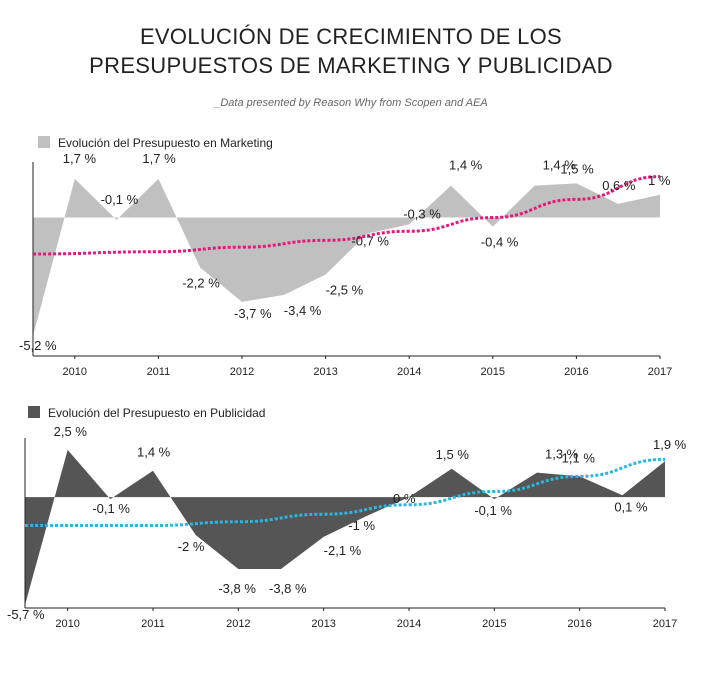  I want to click on data-label: -3,7 %, so click(253, 313).